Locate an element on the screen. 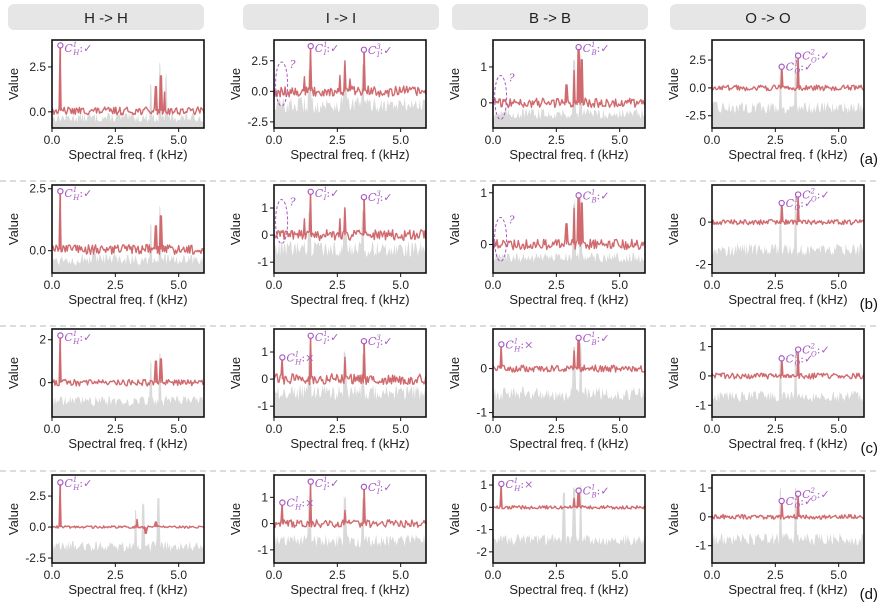 This screenshot has height=608, width=880. peak-annotation: C1 O:✓ is located at coordinates (800, 359).